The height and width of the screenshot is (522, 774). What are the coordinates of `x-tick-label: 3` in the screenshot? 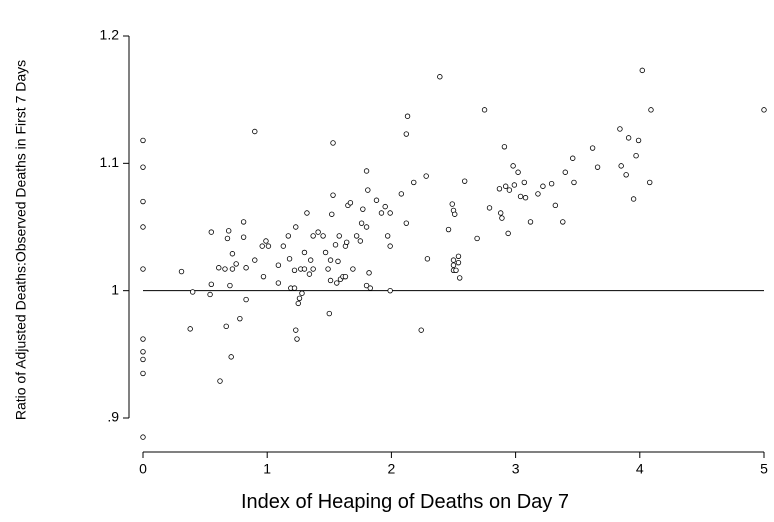 It's located at (516, 469).